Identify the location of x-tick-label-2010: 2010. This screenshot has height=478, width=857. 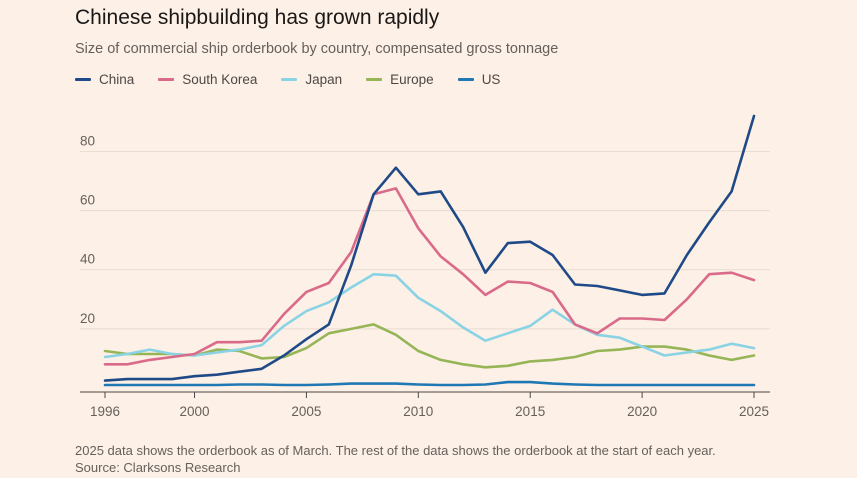
(418, 411).